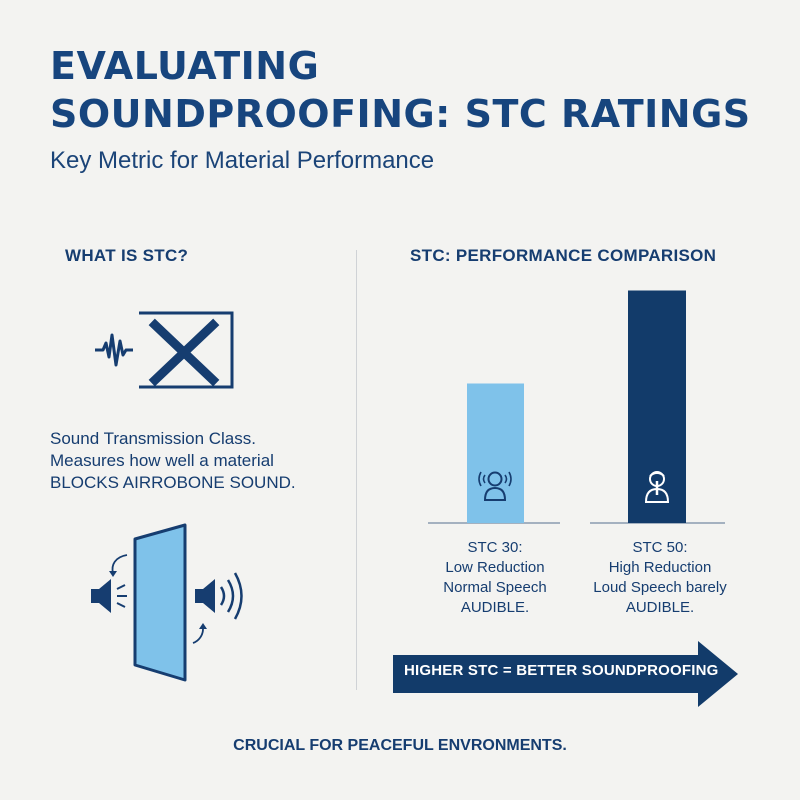 The height and width of the screenshot is (800, 800). I want to click on stc-bar-chart, so click(576, 407).